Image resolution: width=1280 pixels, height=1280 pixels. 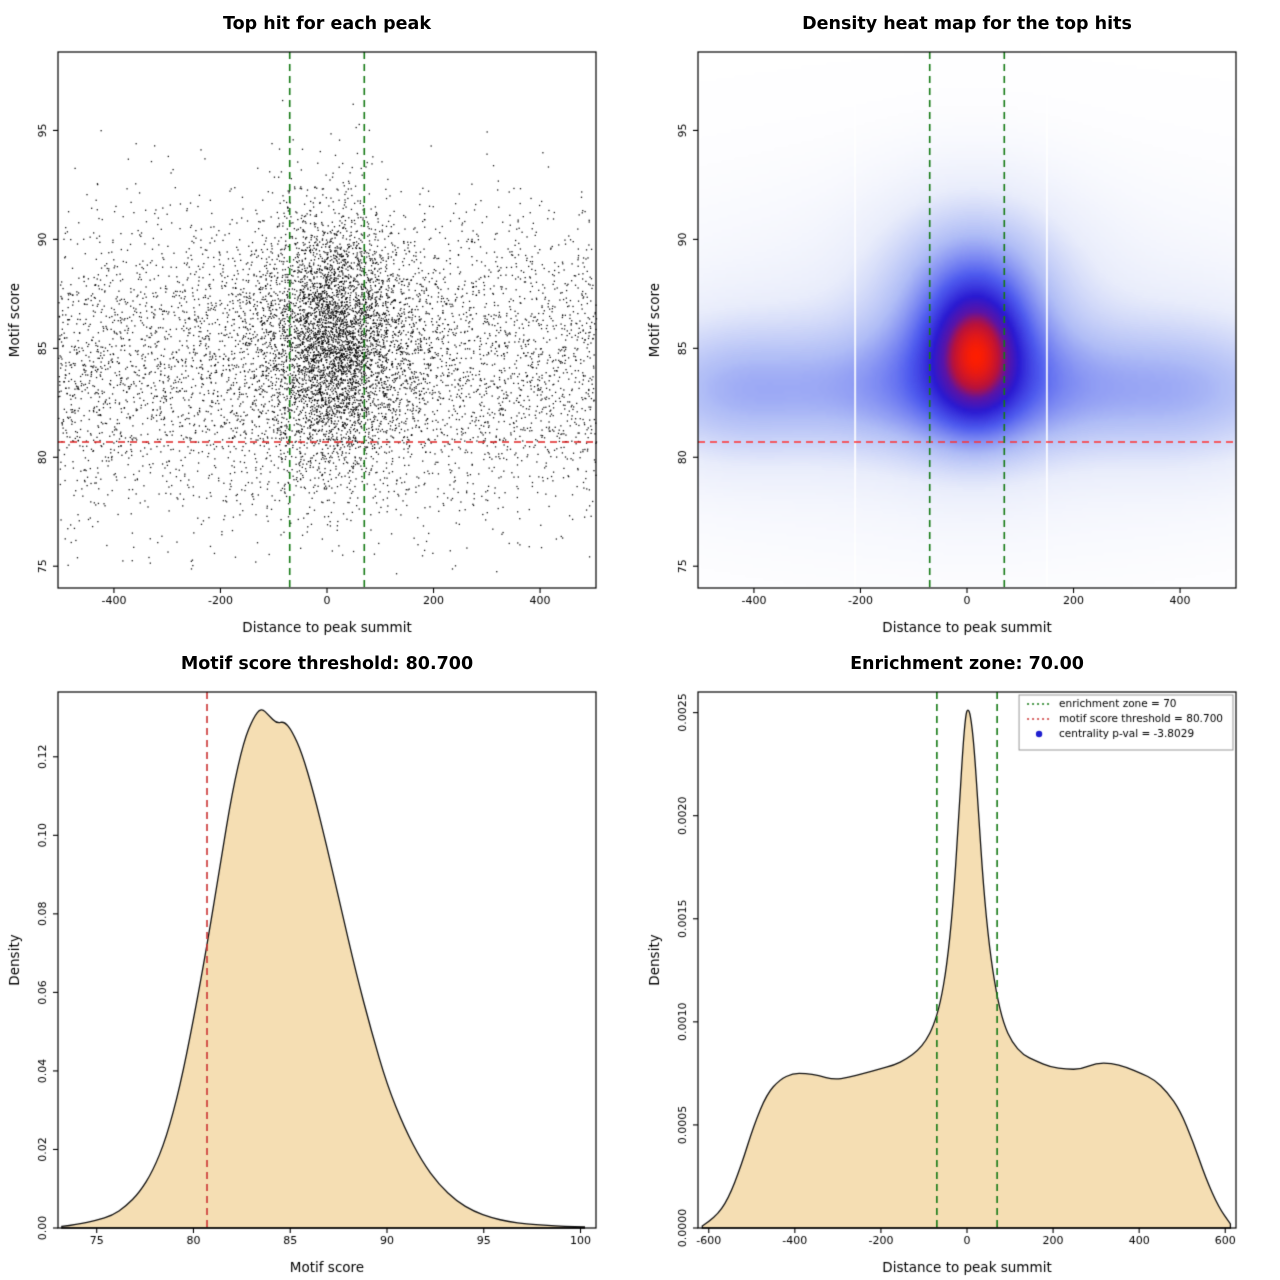 What do you see at coordinates (967, 664) in the screenshot?
I see `chart-title-enrichment-zone: Enrichment zone: 70.00` at bounding box center [967, 664].